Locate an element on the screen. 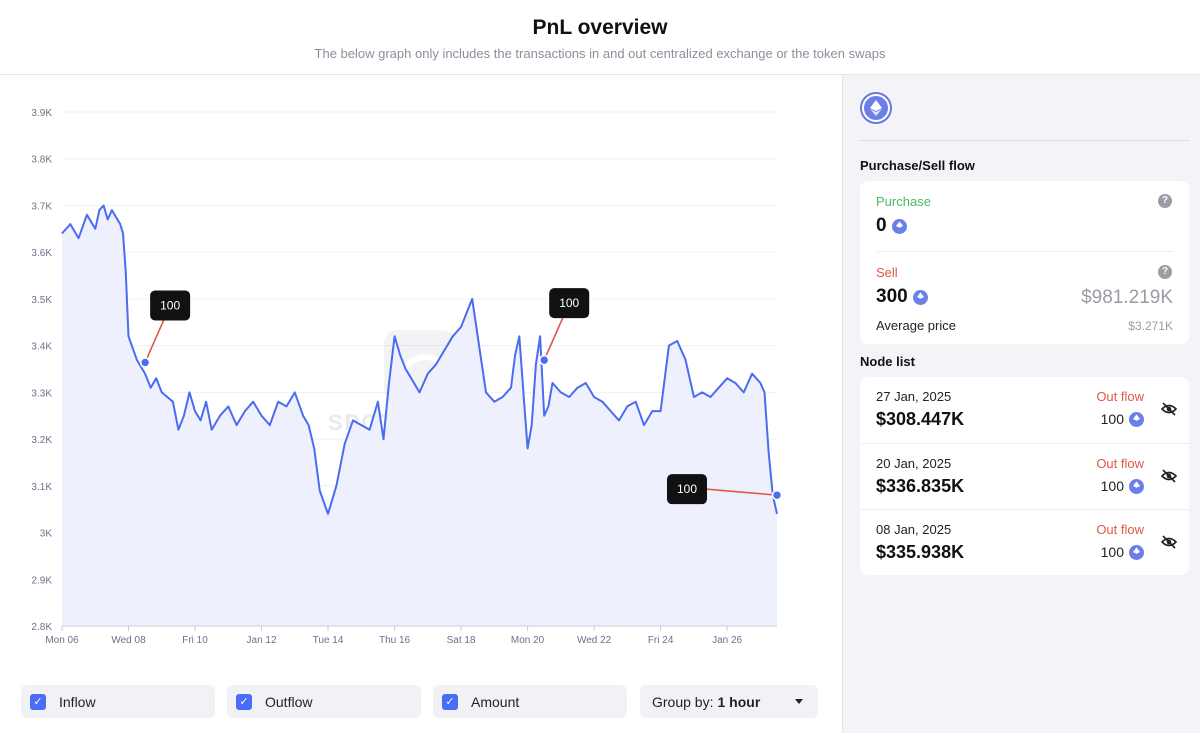 This screenshot has height=733, width=1200. y-tick-label: 3.2K is located at coordinates (41, 440).